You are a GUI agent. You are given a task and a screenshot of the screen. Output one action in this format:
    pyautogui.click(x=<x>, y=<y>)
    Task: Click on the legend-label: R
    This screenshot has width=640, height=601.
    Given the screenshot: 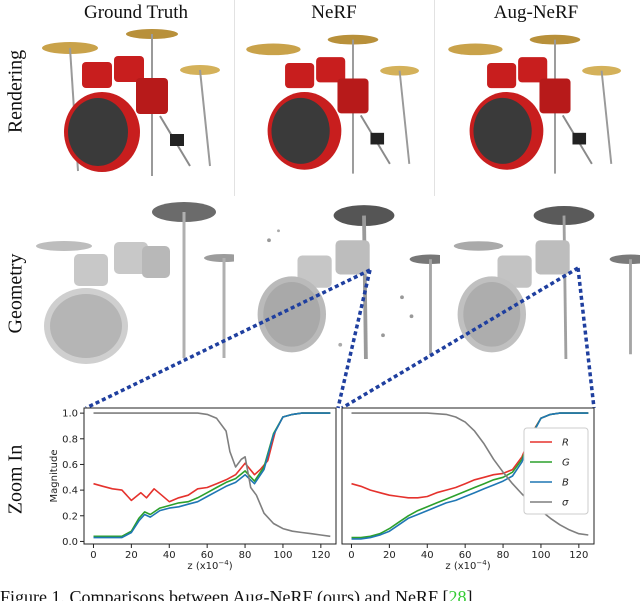 What is the action you would take?
    pyautogui.click(x=565, y=443)
    